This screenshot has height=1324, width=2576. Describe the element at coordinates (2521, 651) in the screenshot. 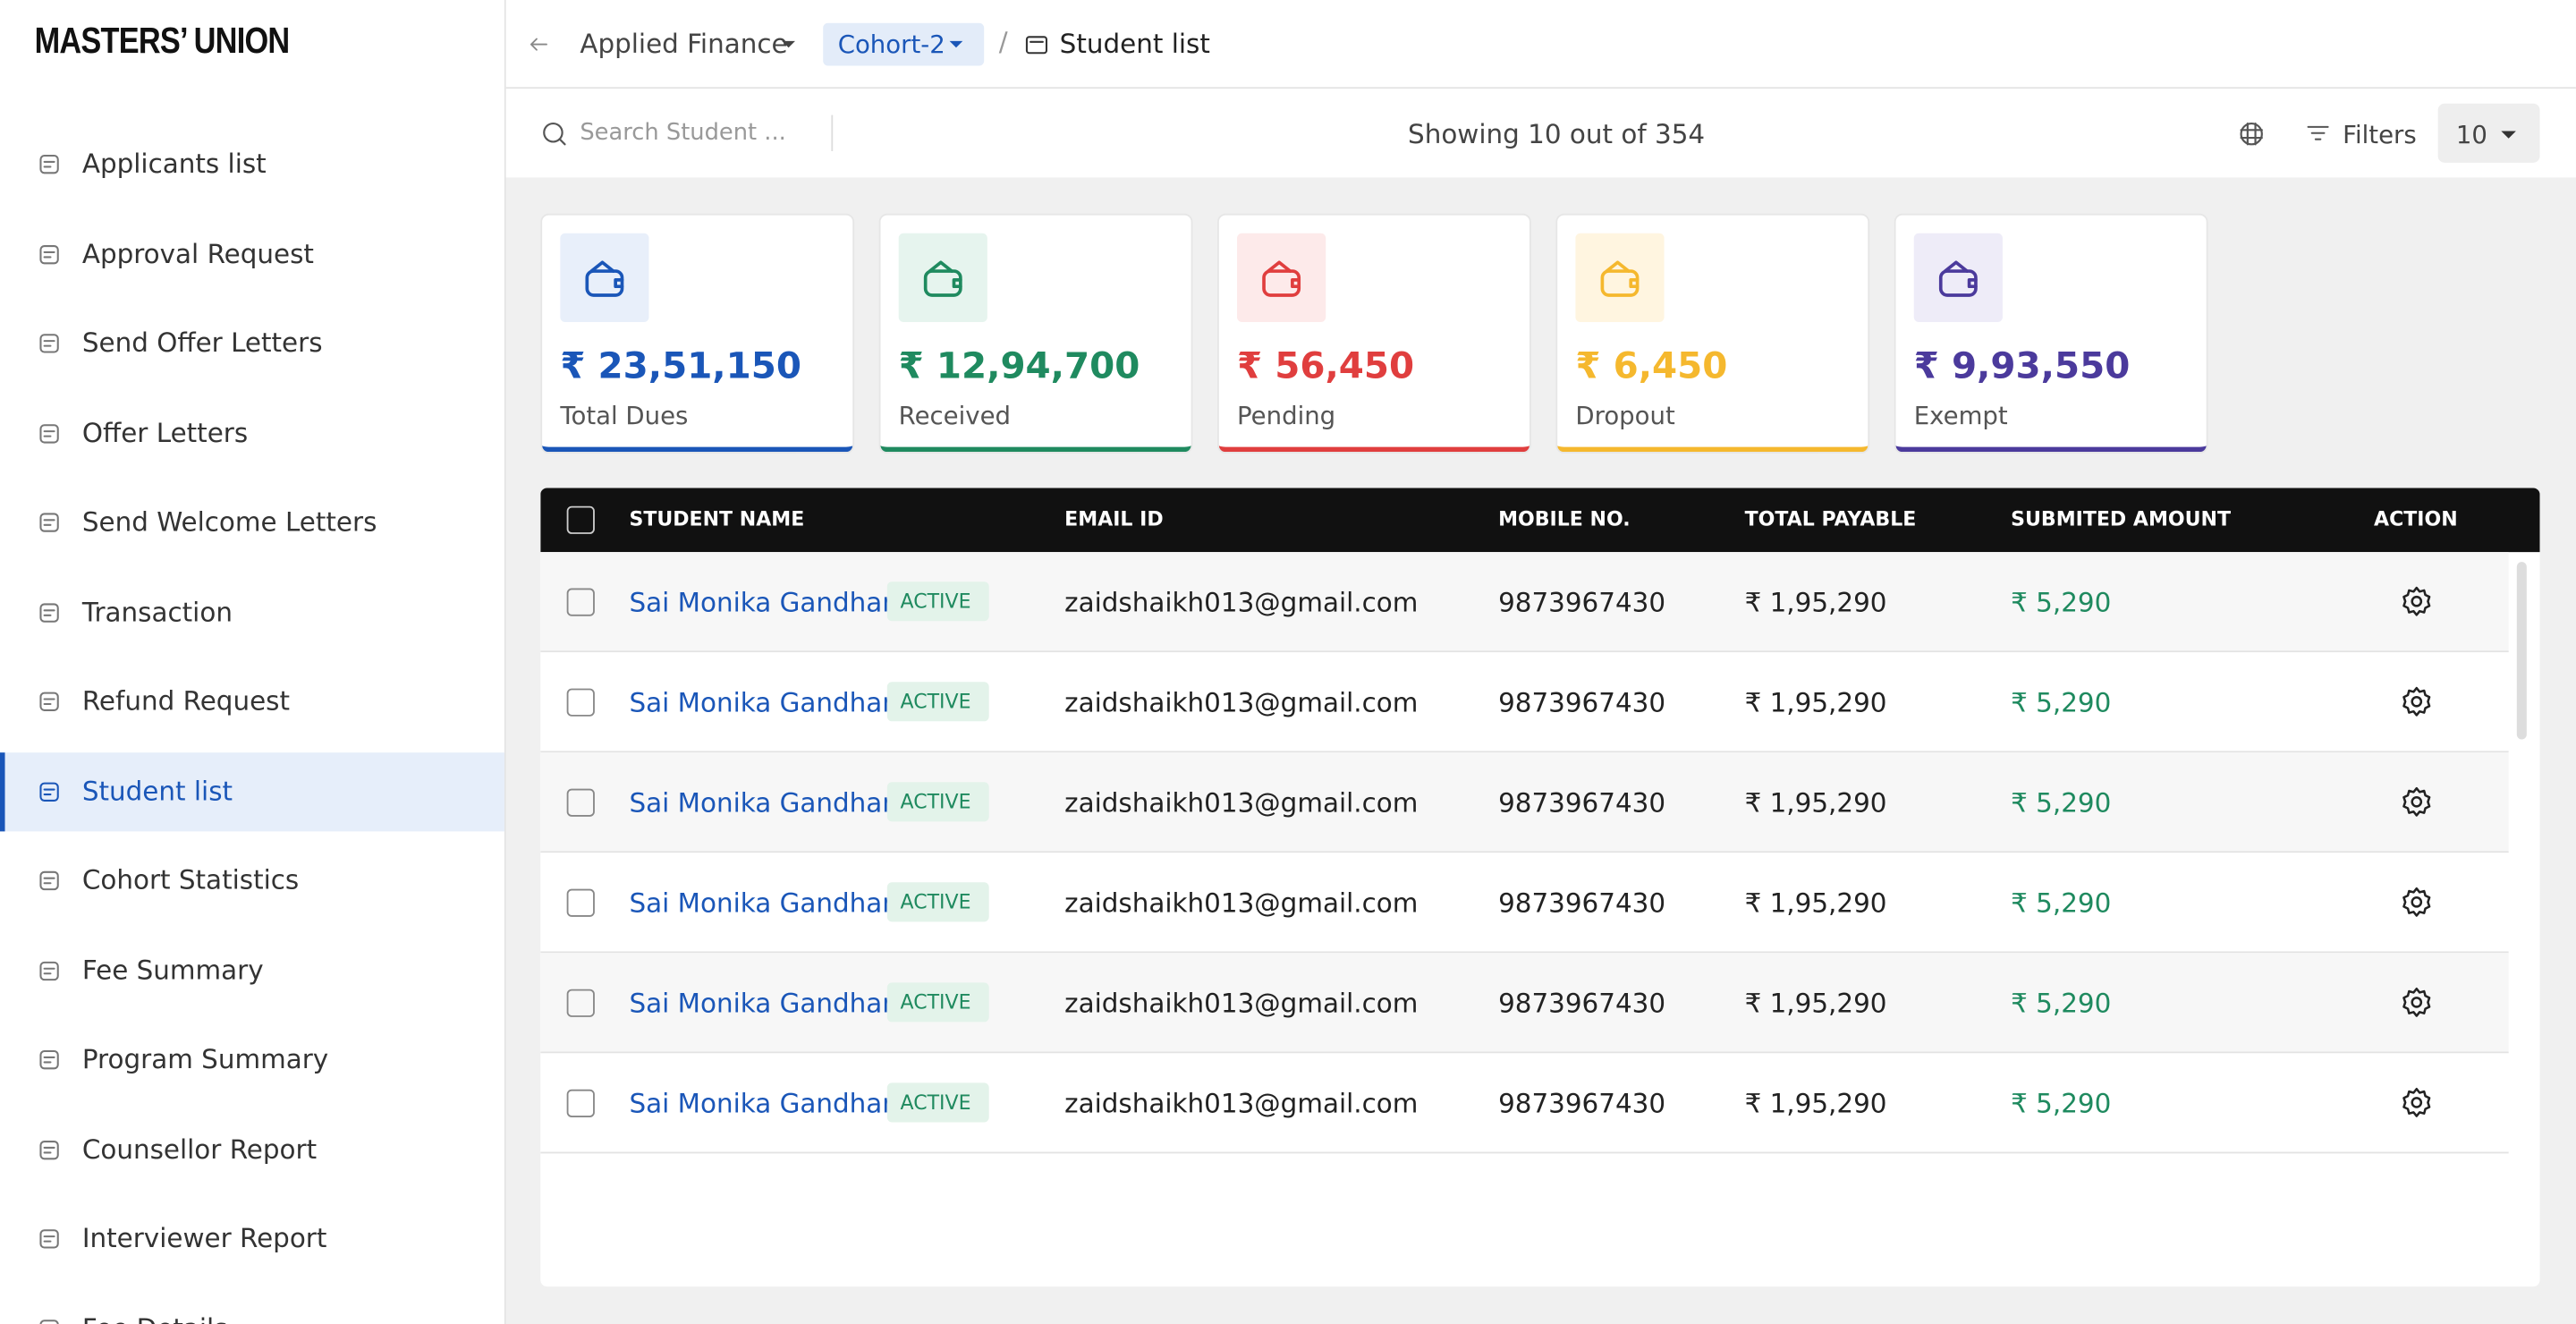

I see `scrollbar-thumb` at that location.